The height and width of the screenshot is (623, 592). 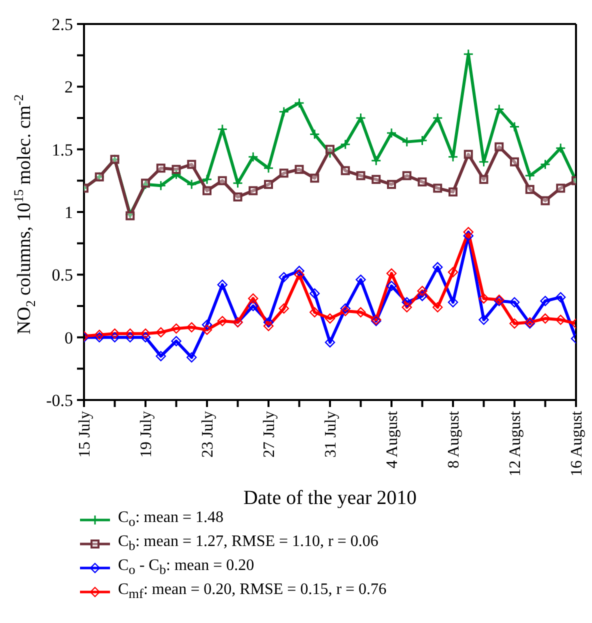 What do you see at coordinates (68, 338) in the screenshot?
I see `y-tick-label: 0` at bounding box center [68, 338].